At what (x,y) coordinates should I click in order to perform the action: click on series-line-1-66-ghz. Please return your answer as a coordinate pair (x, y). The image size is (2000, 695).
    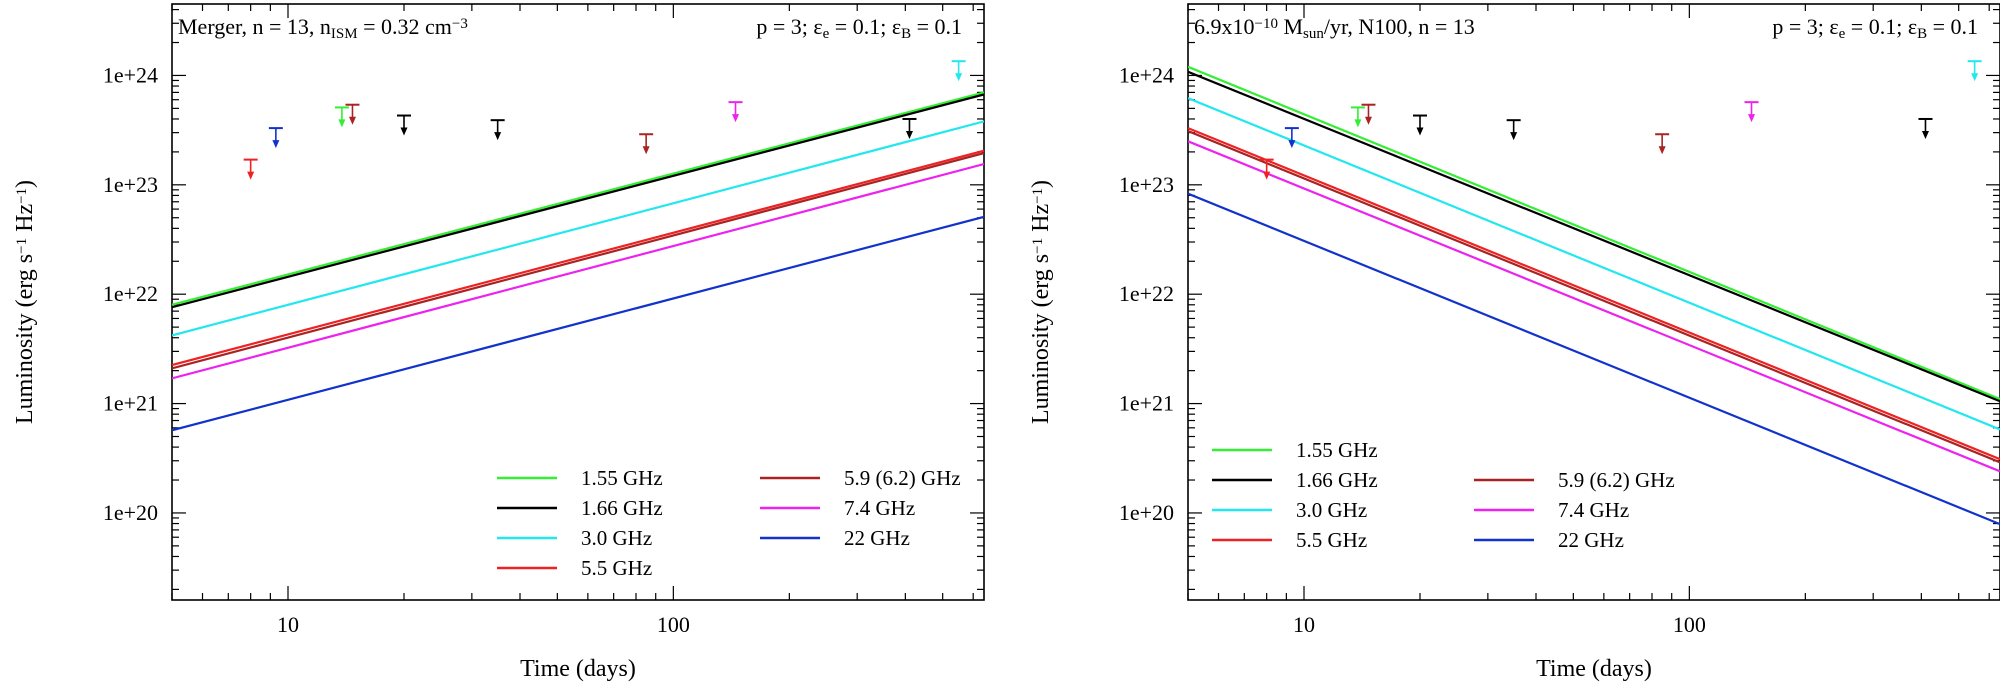
    Looking at the image, I should click on (578, 201).